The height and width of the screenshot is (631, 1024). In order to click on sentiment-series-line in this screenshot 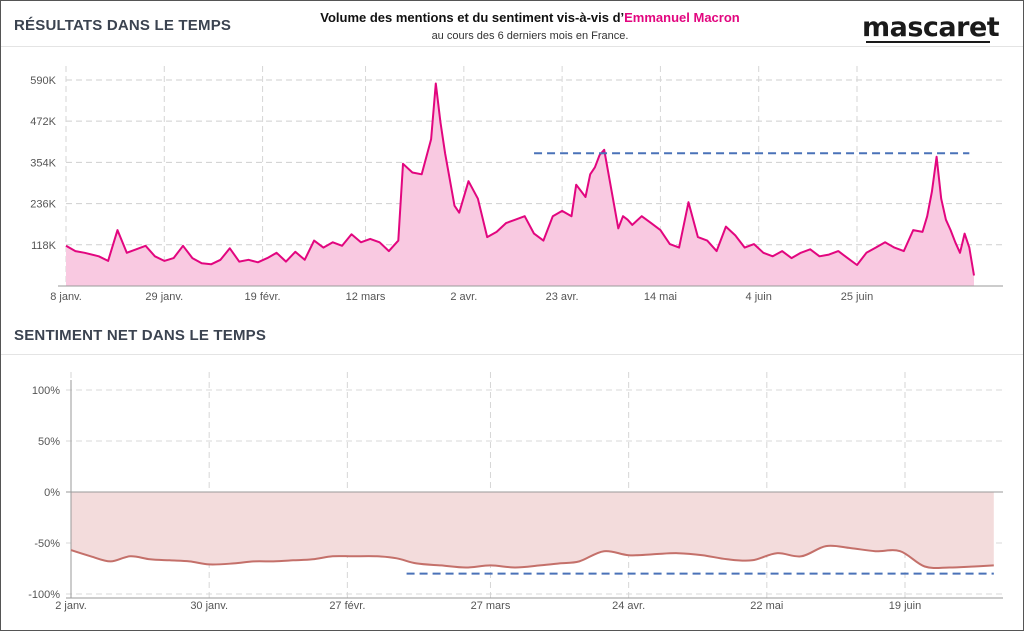, I will do `click(532, 557)`.